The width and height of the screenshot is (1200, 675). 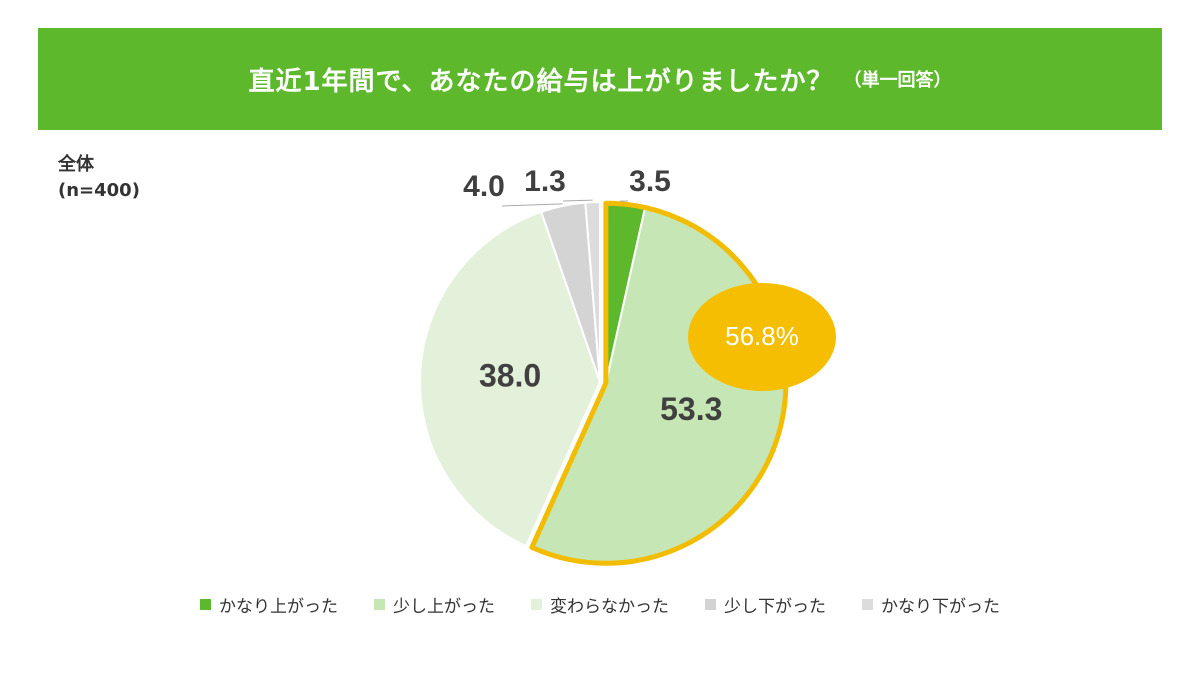 I want to click on total-callout-label: 56.8%, so click(x=762, y=336).